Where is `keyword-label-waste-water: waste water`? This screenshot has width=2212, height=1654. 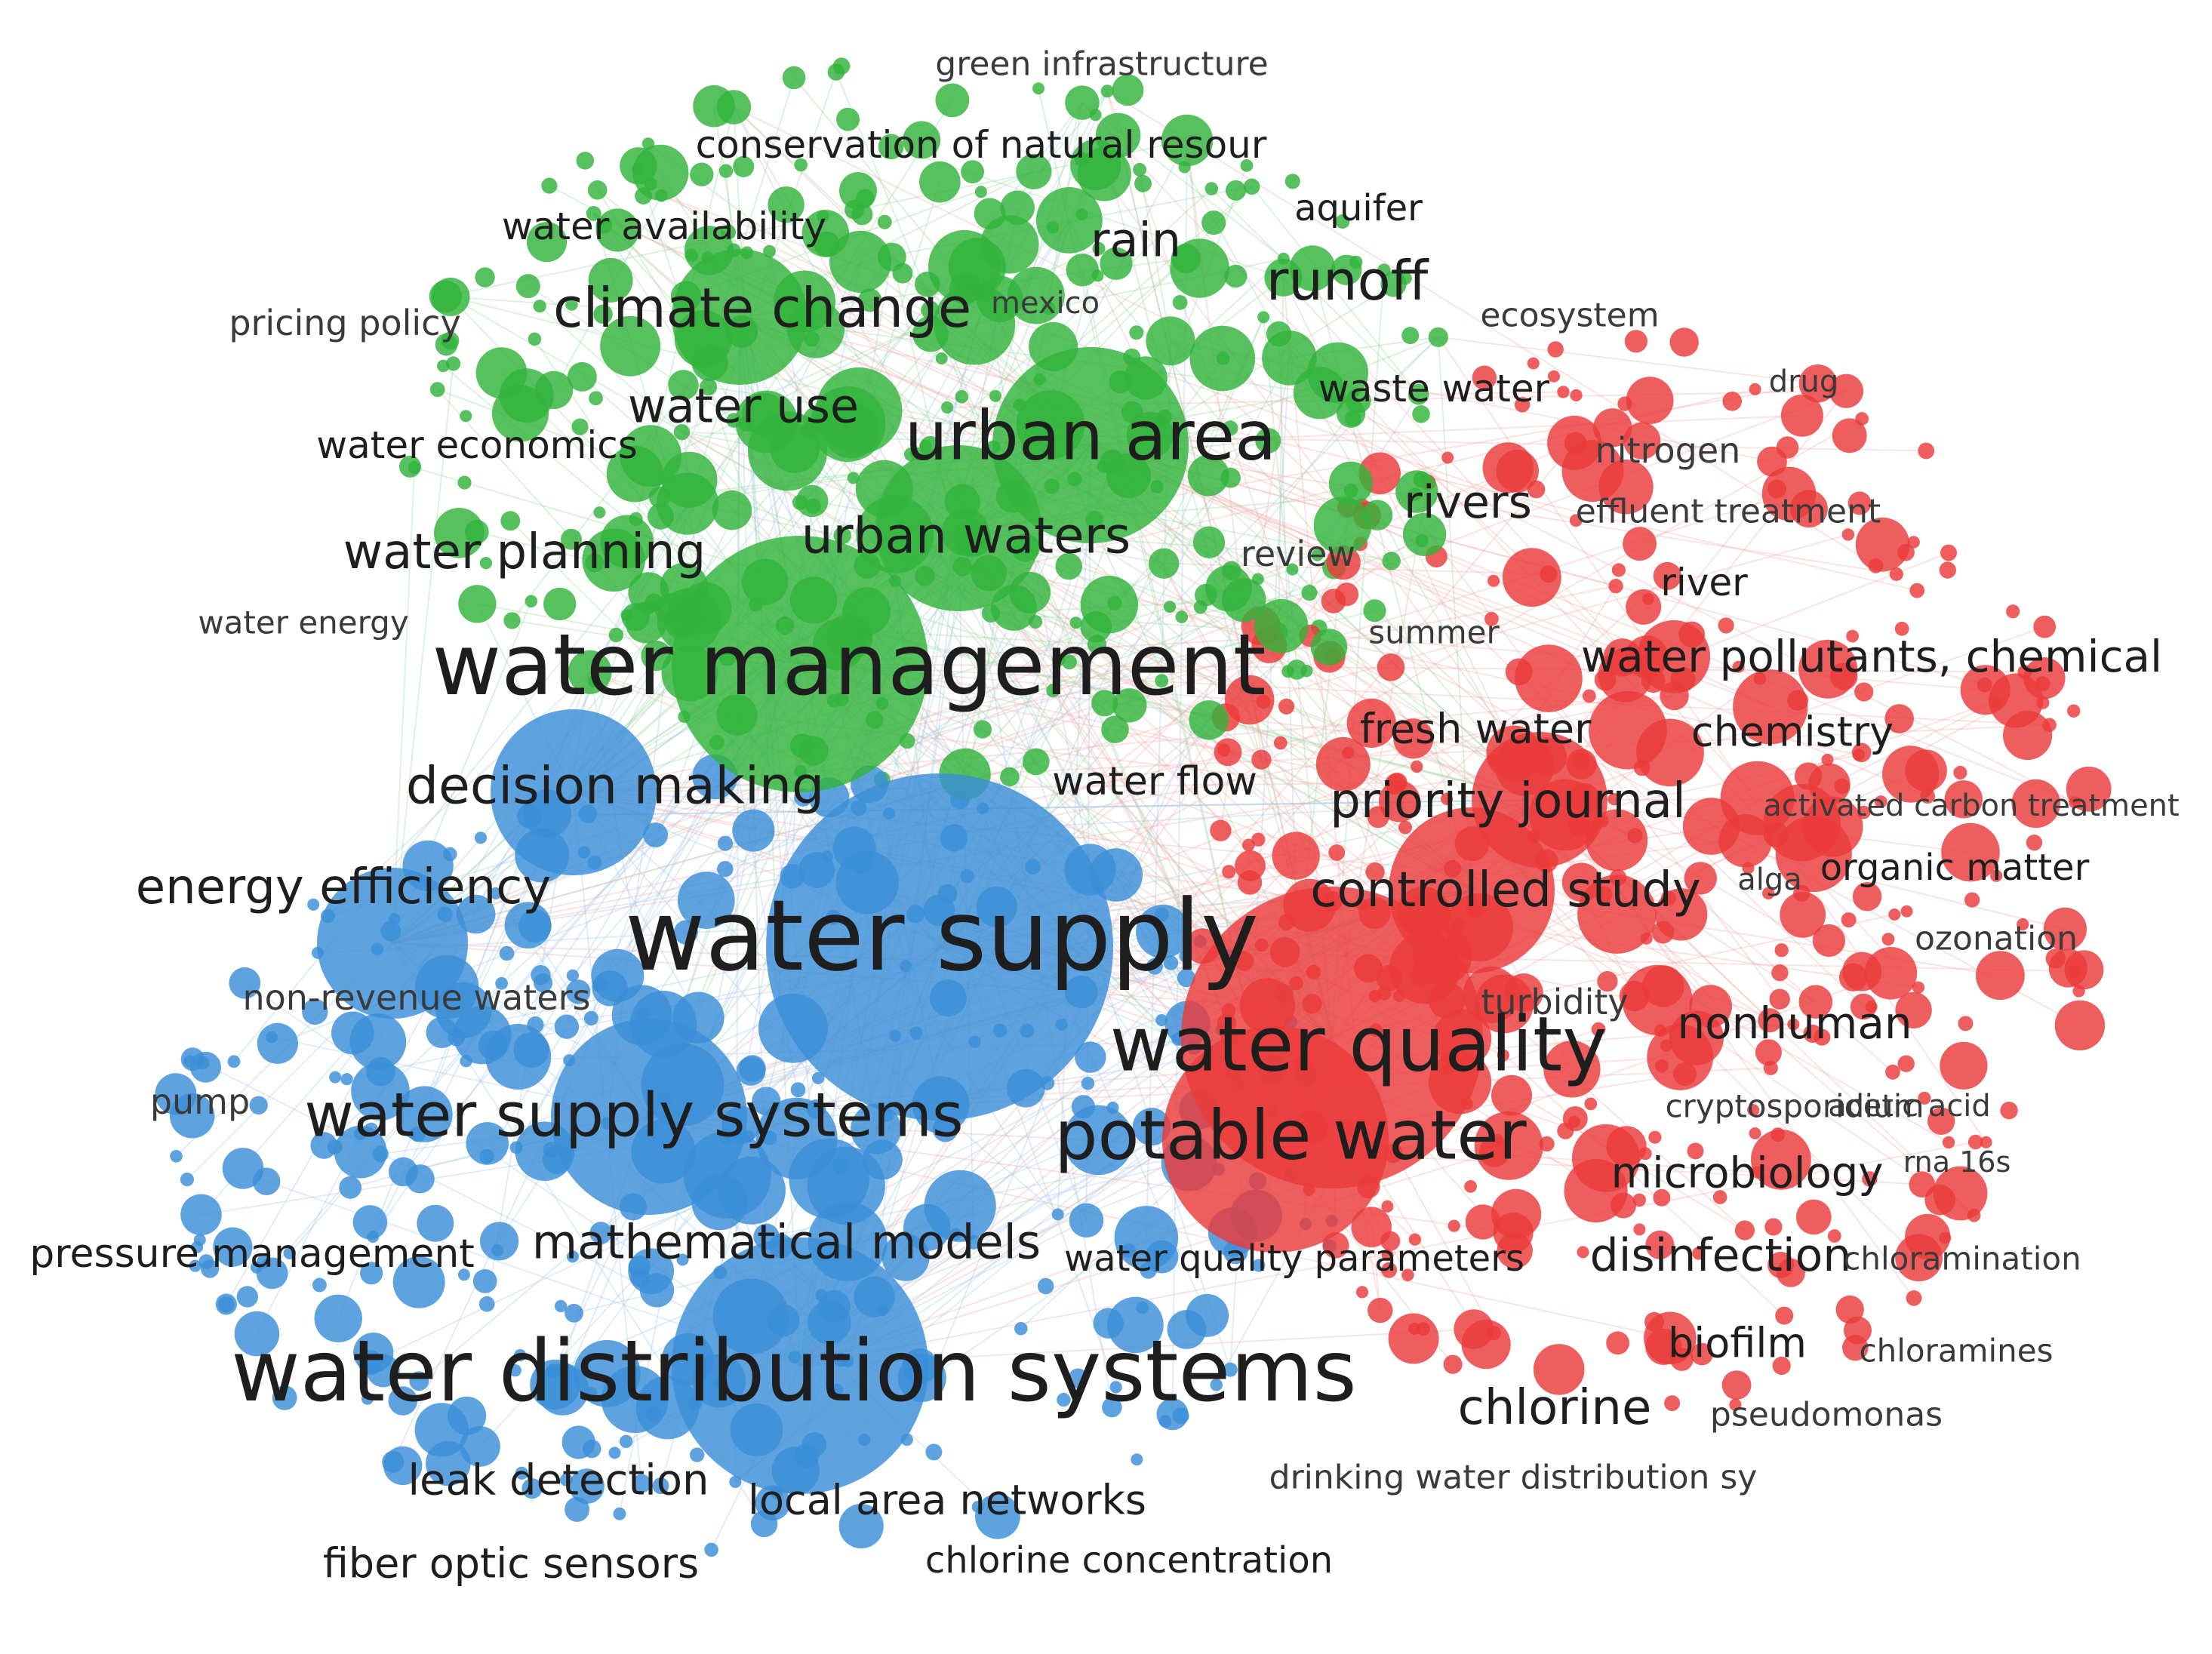
keyword-label-waste-water: waste water is located at coordinates (1434, 388).